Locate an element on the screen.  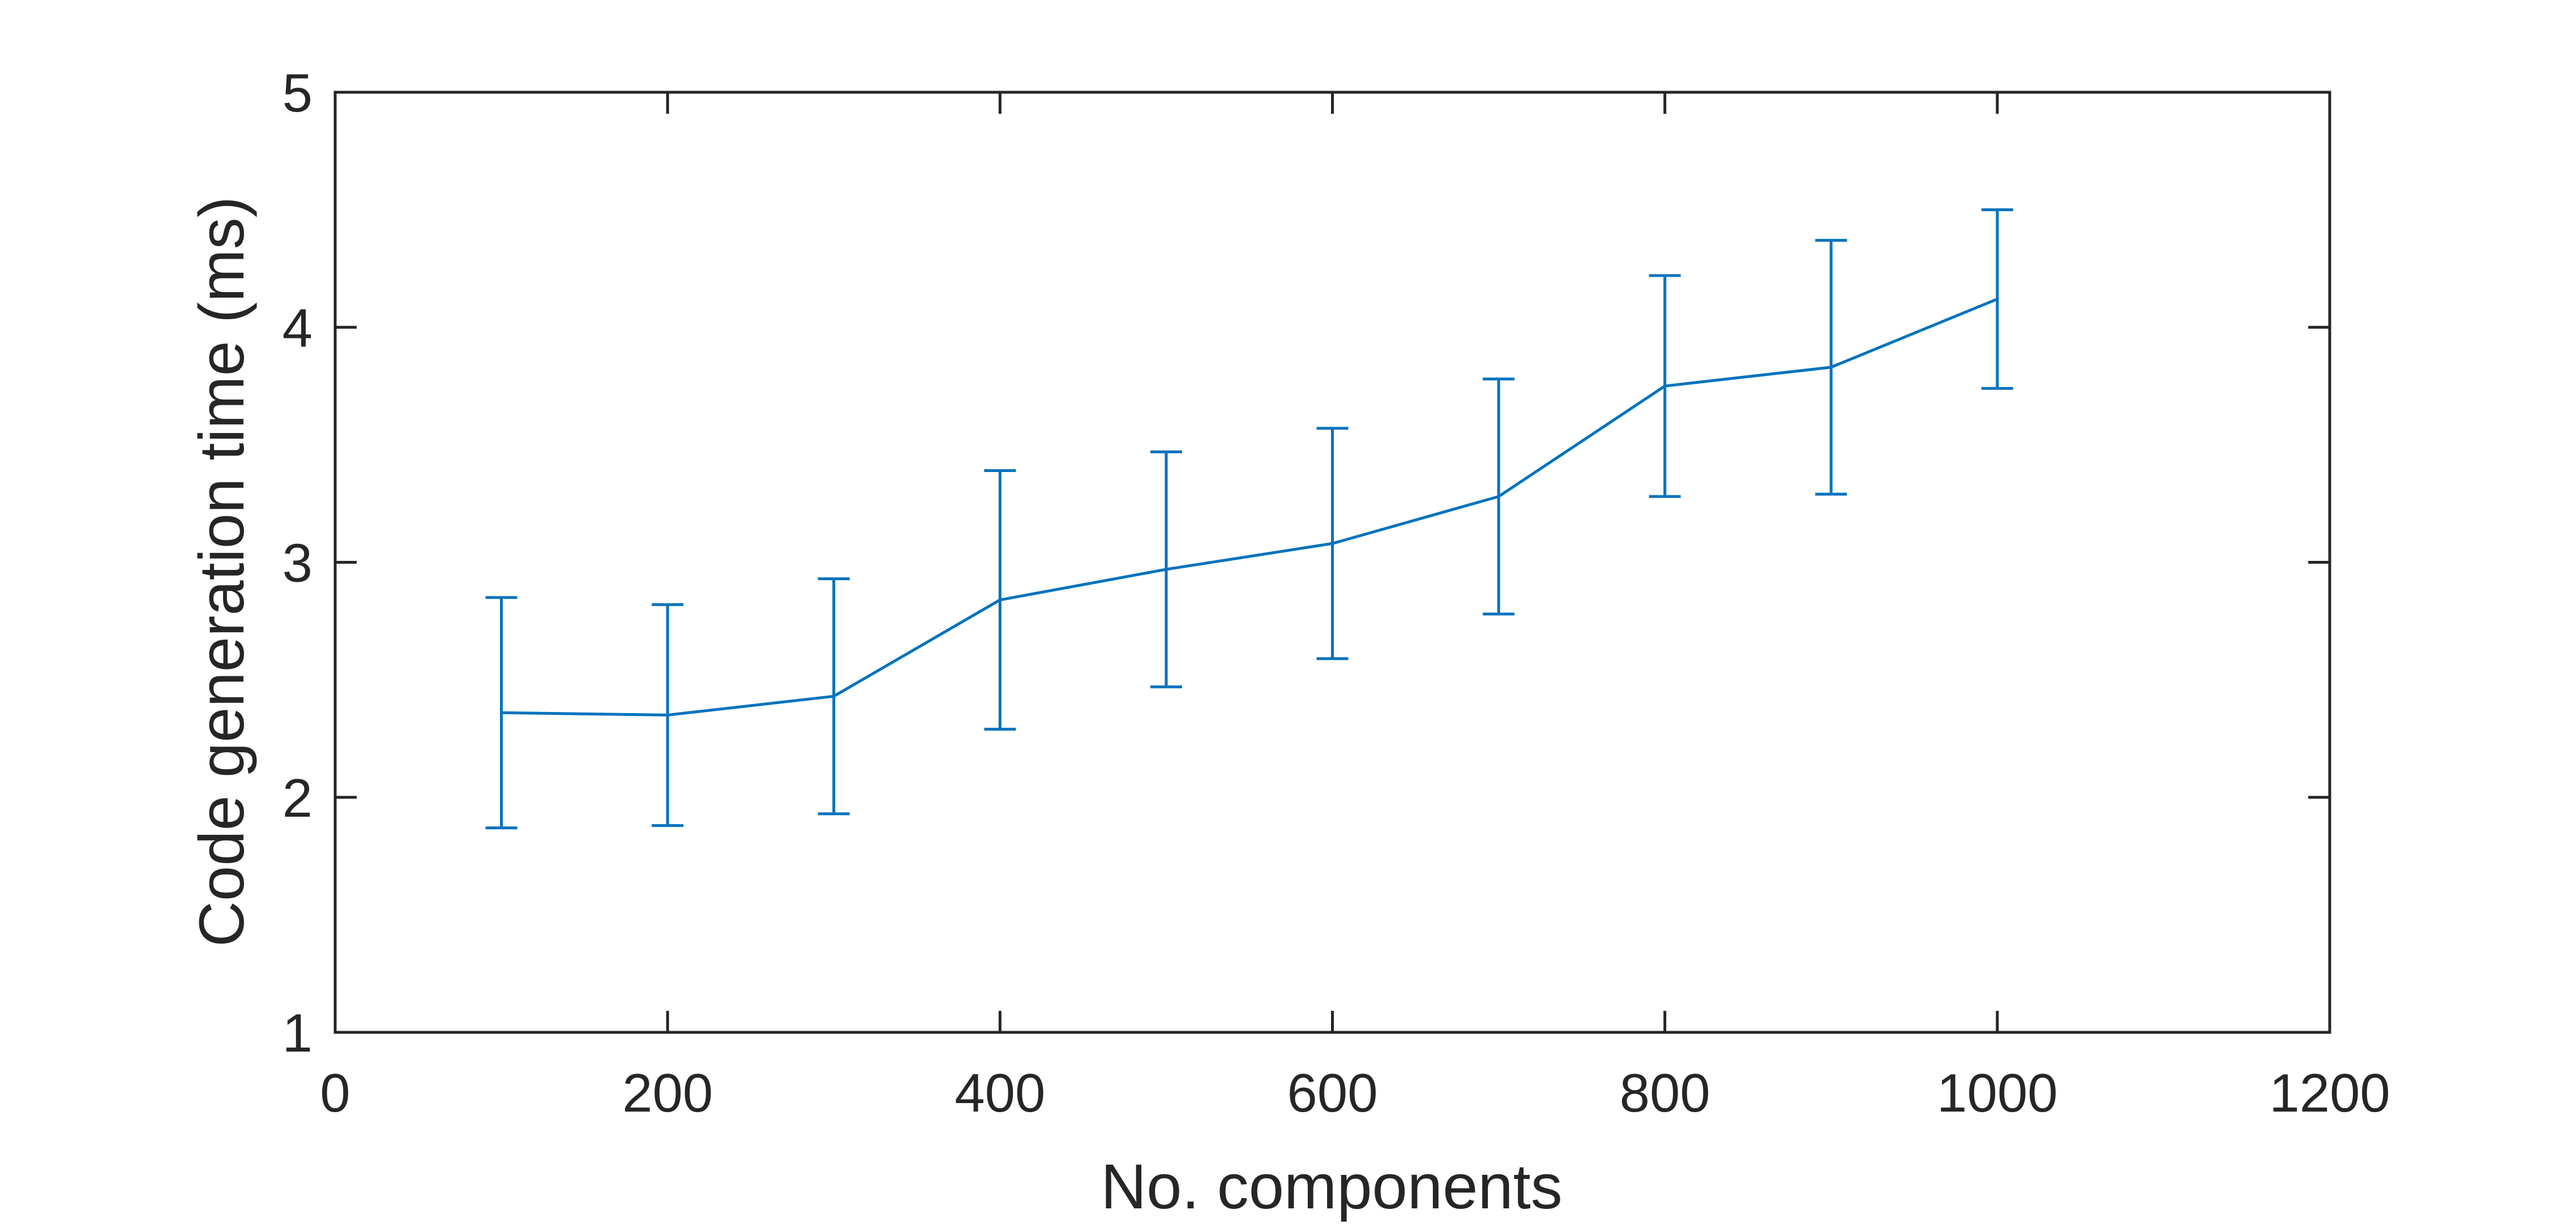
x-tick-label: 1000 is located at coordinates (1997, 1093).